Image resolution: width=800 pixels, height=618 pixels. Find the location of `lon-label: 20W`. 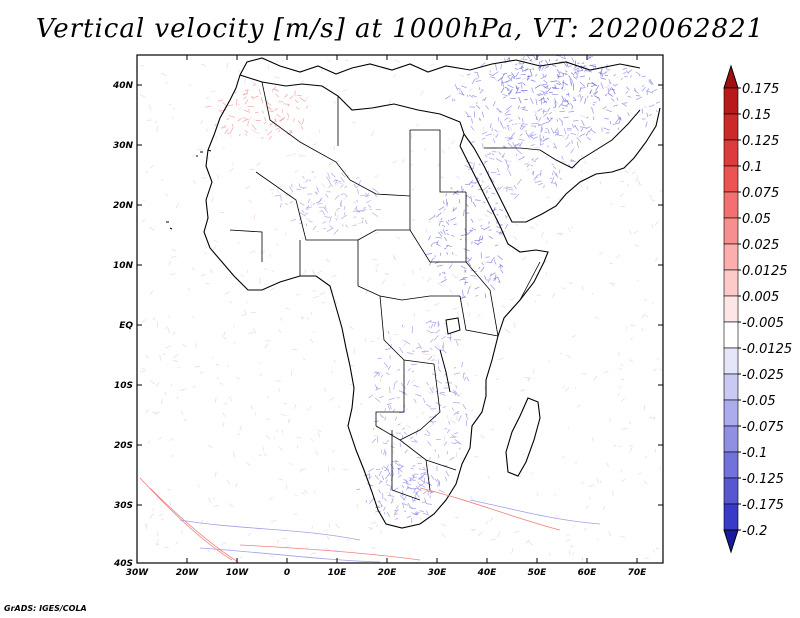

lon-label: 20W is located at coordinates (188, 573).